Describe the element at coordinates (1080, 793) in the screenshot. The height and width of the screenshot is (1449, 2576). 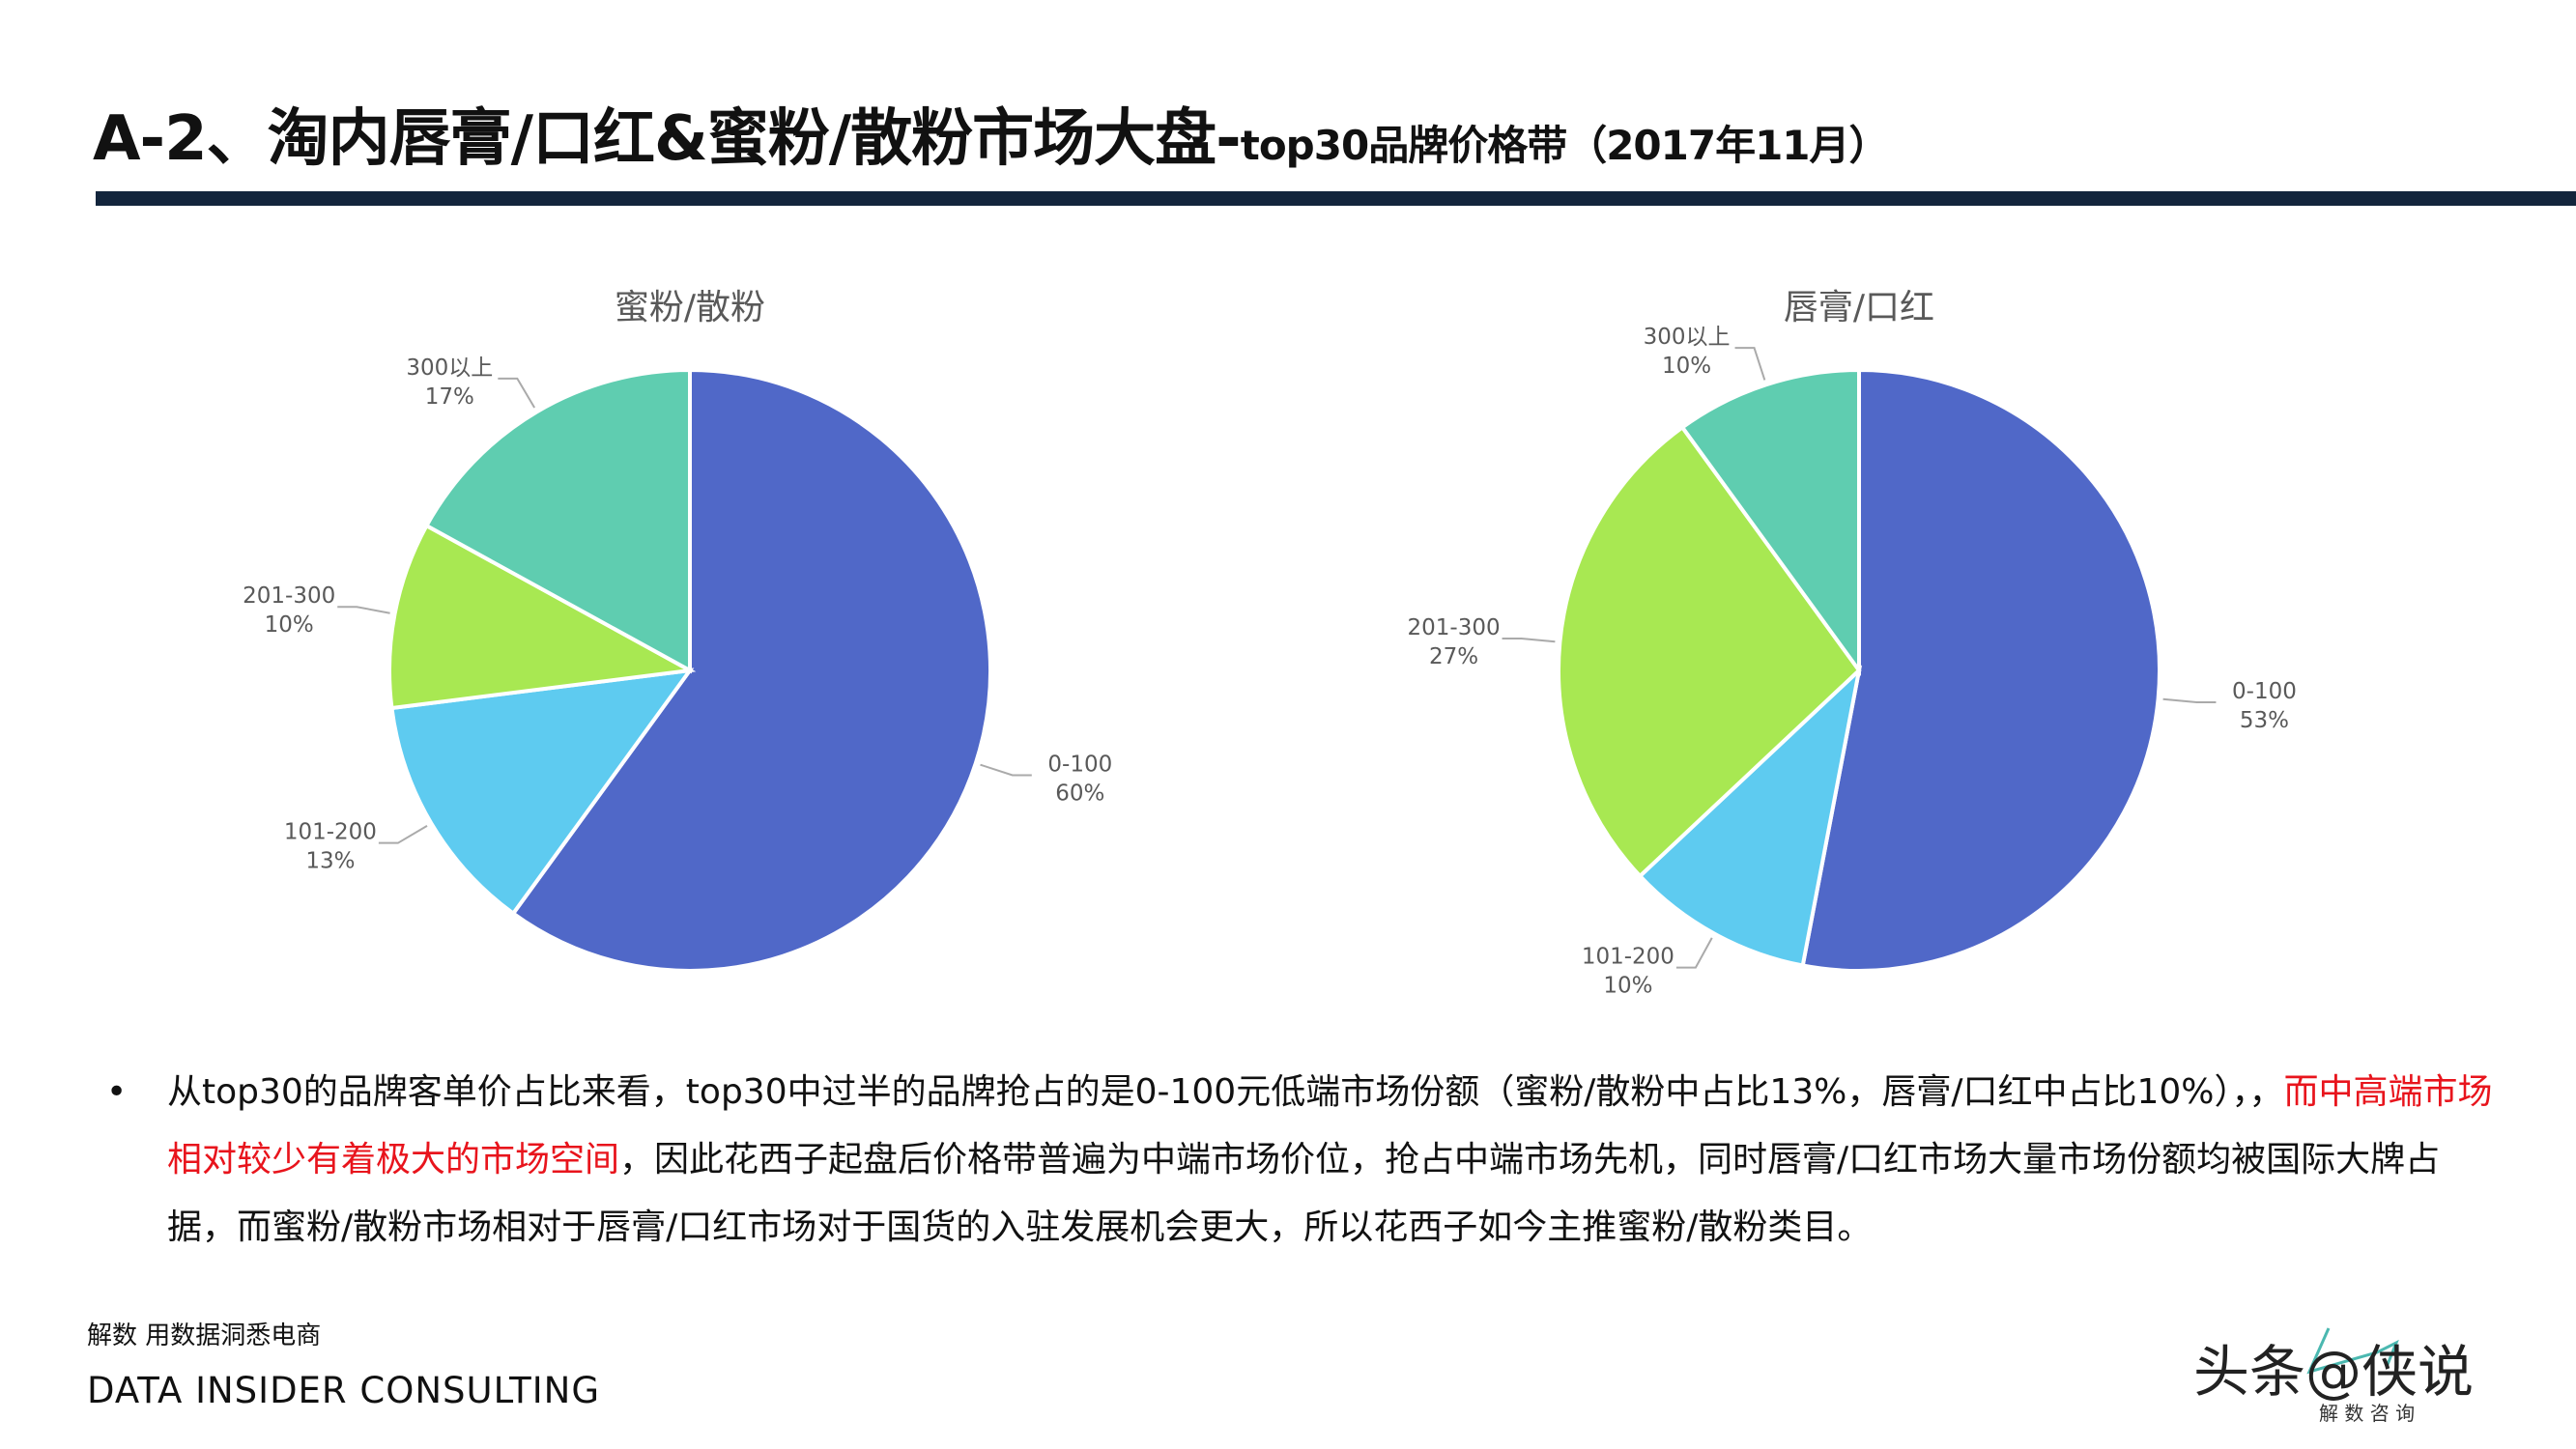
I see `data-label-value: 60%` at that location.